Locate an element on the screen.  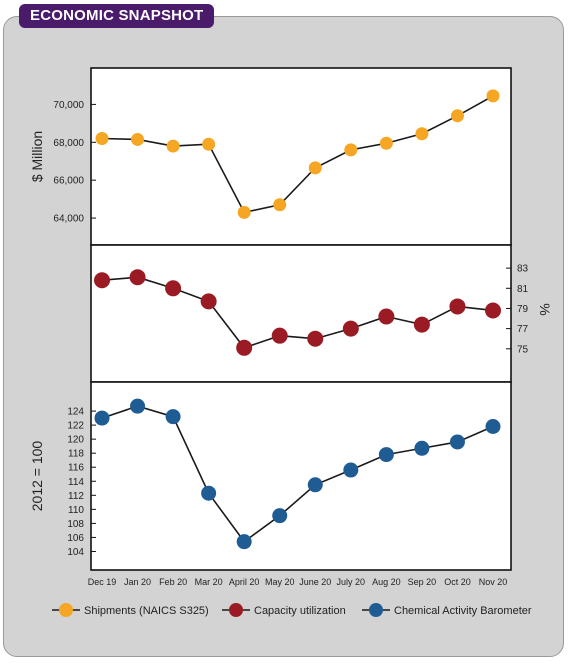
y-tick-label: 108 is located at coordinates (75, 524).